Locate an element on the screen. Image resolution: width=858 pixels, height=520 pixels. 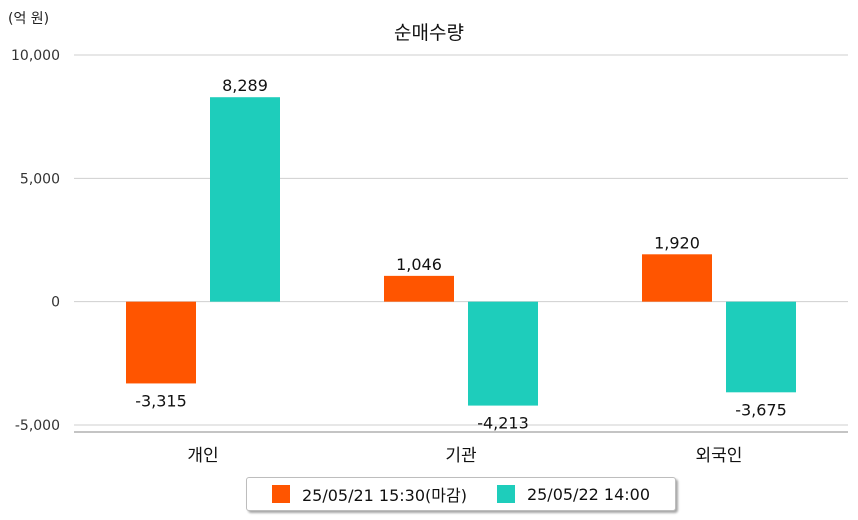
data-label: 1,920 is located at coordinates (677, 242).